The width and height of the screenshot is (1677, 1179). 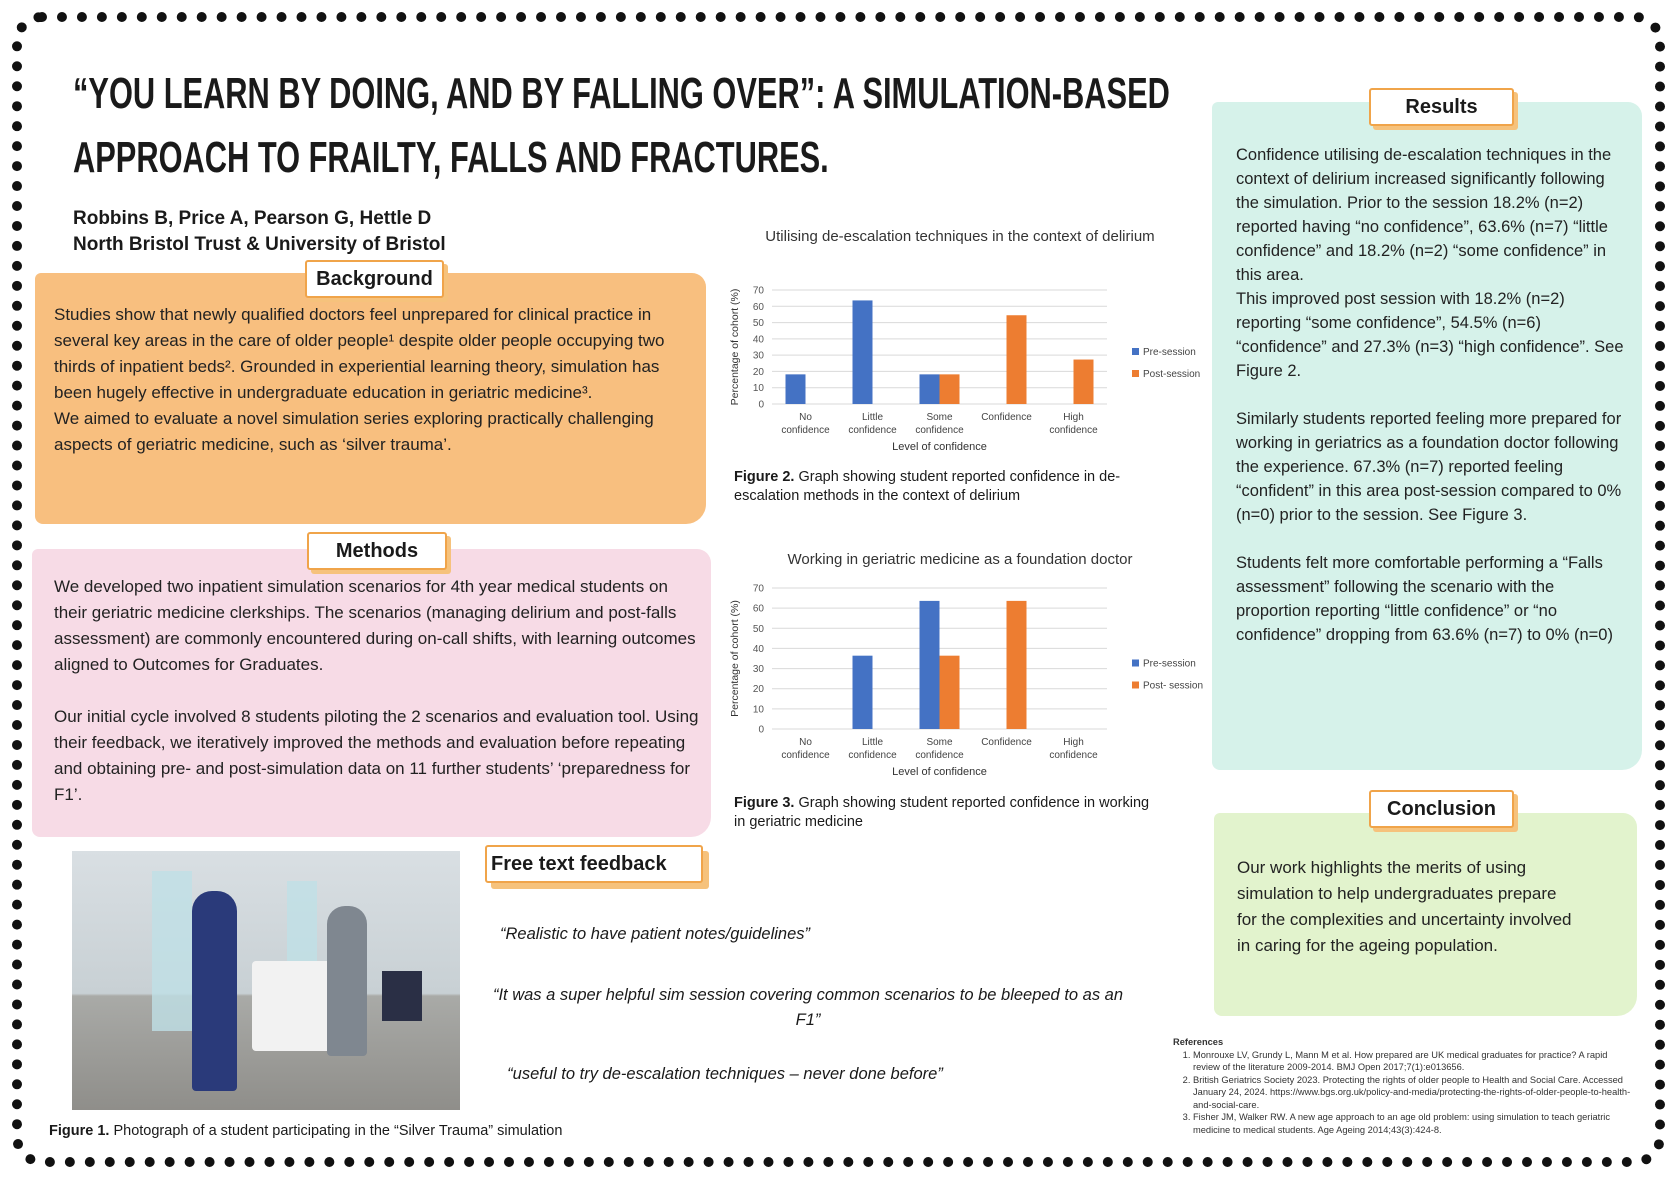 What do you see at coordinates (377, 551) in the screenshot?
I see `methods-label: Methods` at bounding box center [377, 551].